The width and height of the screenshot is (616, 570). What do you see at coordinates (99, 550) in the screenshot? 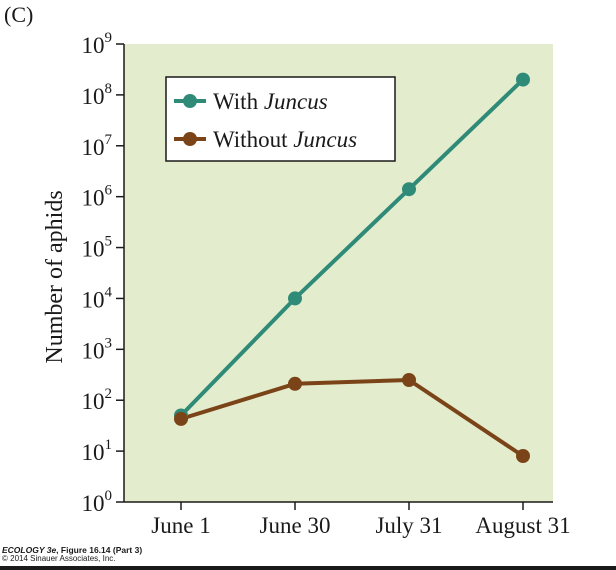
I see `figure-caption-ref: , Figure 16.14 (Part 3)` at bounding box center [99, 550].